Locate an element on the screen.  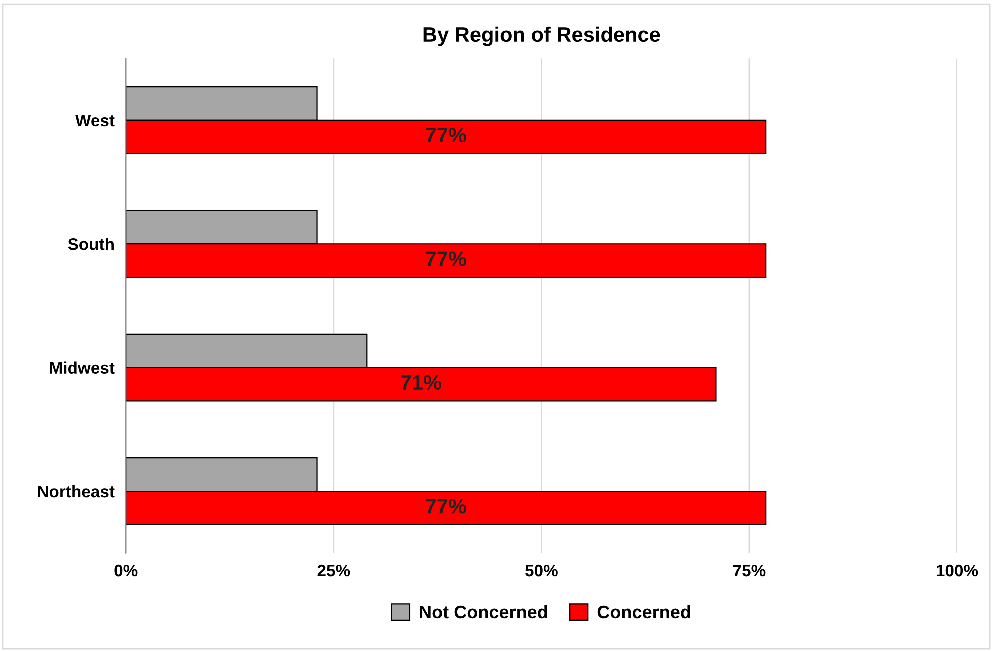
data-label: 71% is located at coordinates (421, 382).